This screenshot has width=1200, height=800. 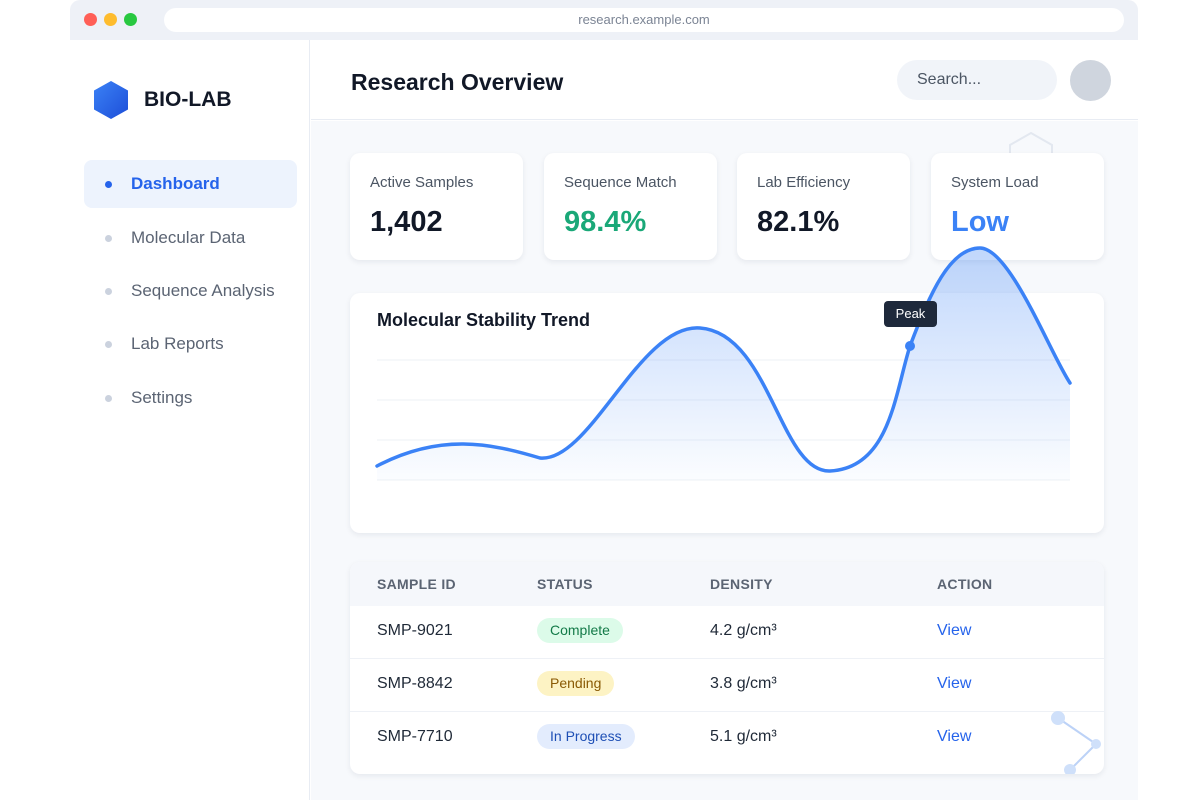 I want to click on logo-text: BIO-LAB, so click(x=188, y=99).